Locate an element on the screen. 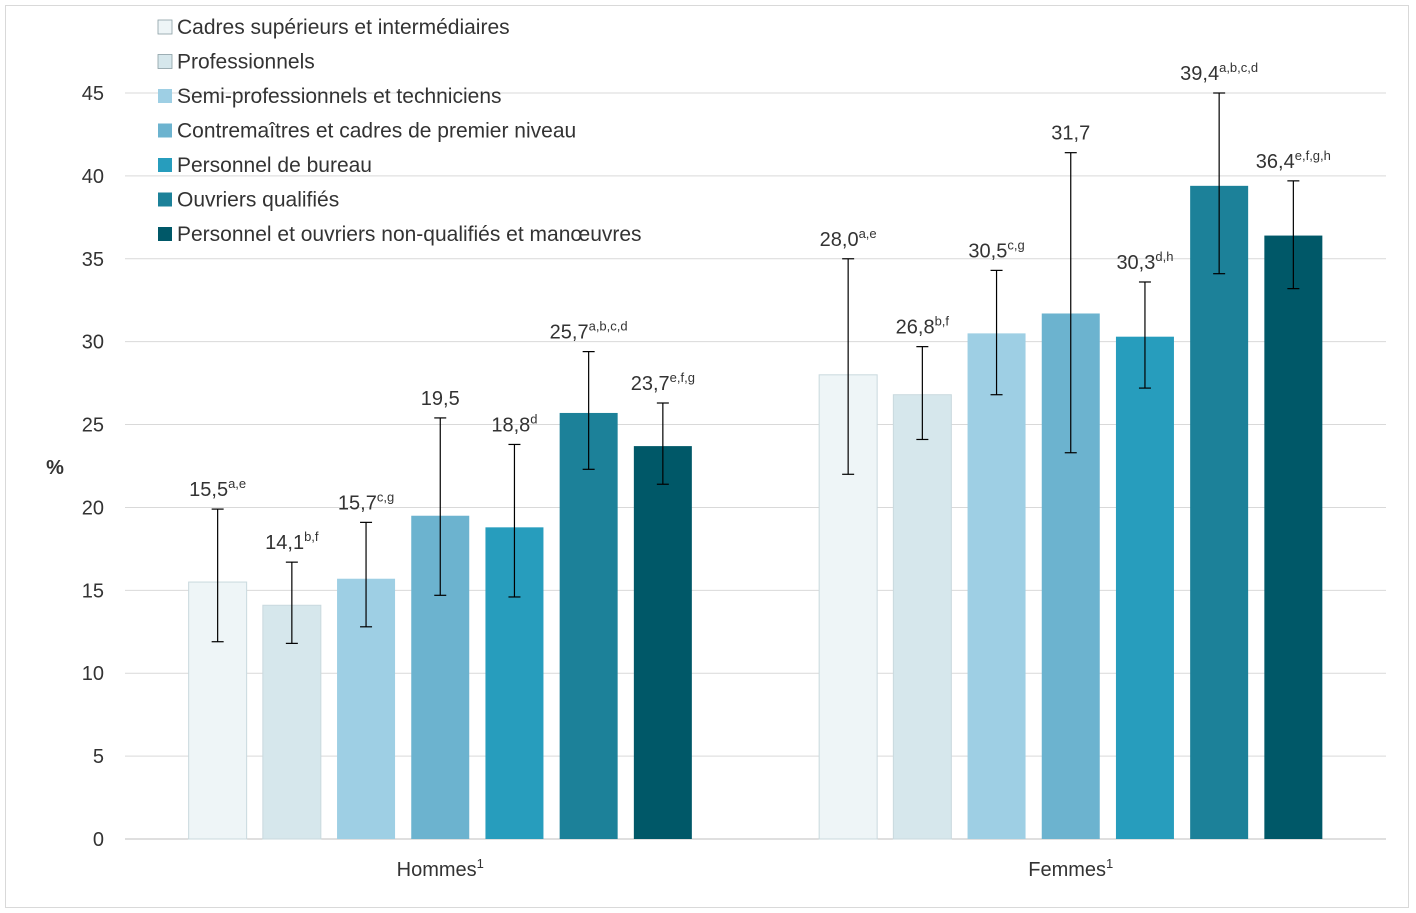  data-label: 26,8b,f is located at coordinates (923, 326).